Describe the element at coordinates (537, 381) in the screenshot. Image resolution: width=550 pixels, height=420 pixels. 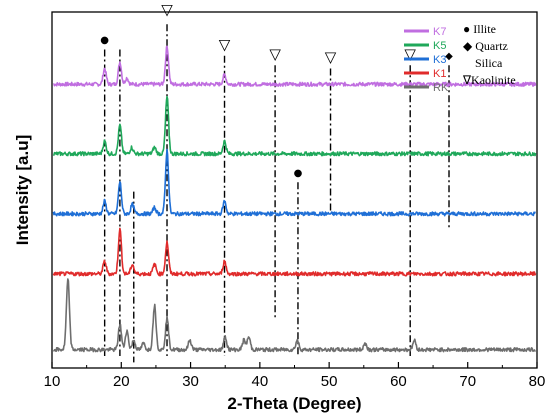
I see `x-tick-label: 80` at that location.